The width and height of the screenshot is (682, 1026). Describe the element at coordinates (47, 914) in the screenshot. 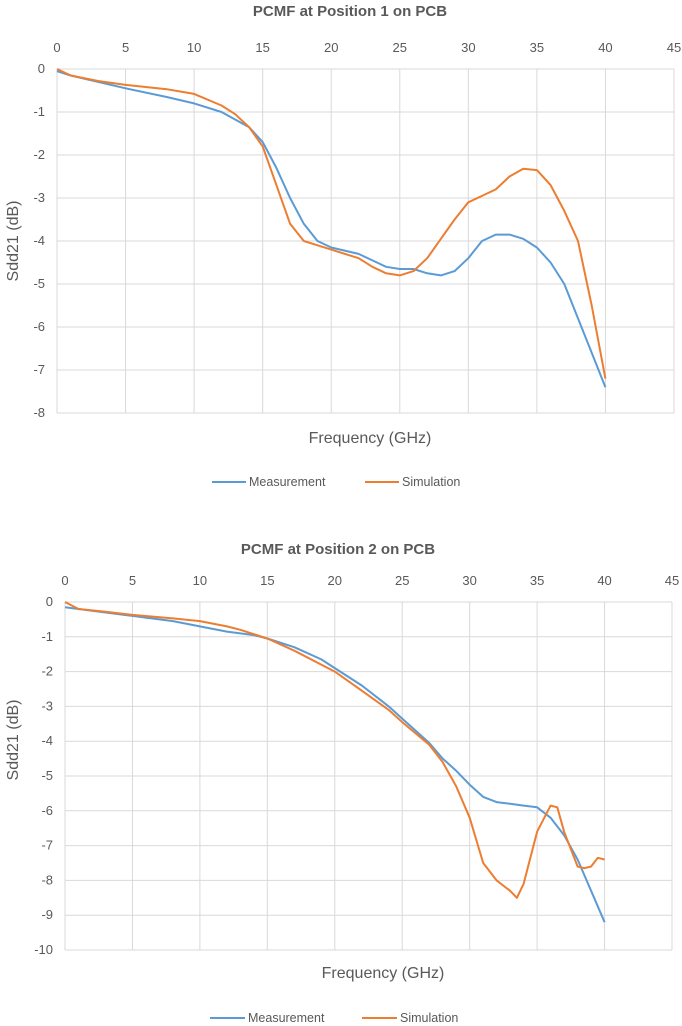

I see `y-tick-label: -9` at that location.